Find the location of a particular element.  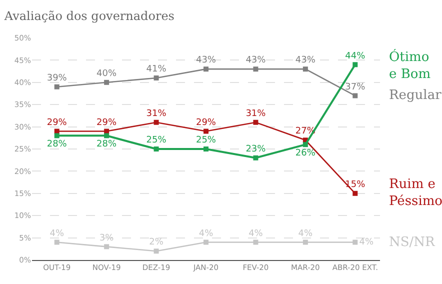

data-label: 41% is located at coordinates (156, 69).